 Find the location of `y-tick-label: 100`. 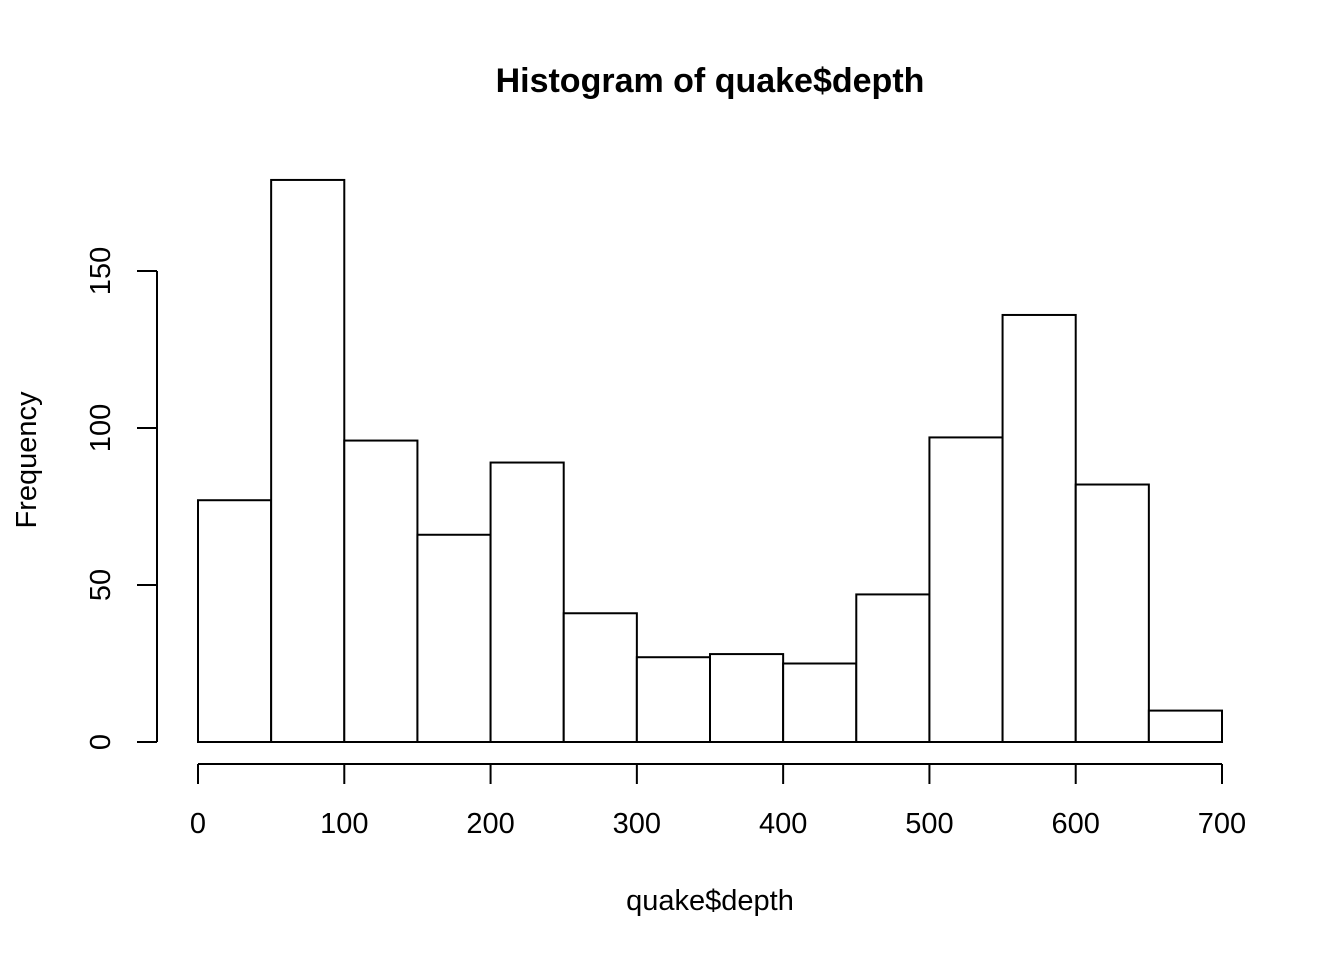

y-tick-label: 100 is located at coordinates (101, 428).